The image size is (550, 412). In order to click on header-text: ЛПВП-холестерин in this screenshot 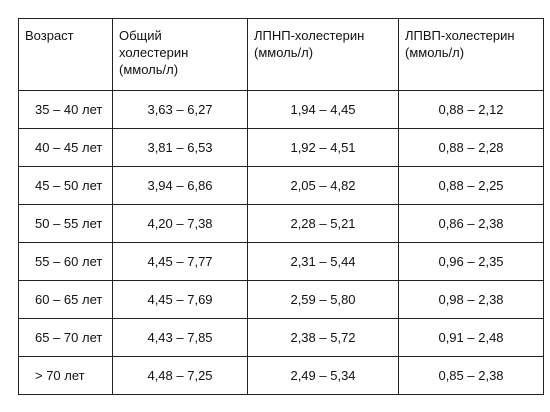, I will do `click(460, 35)`.